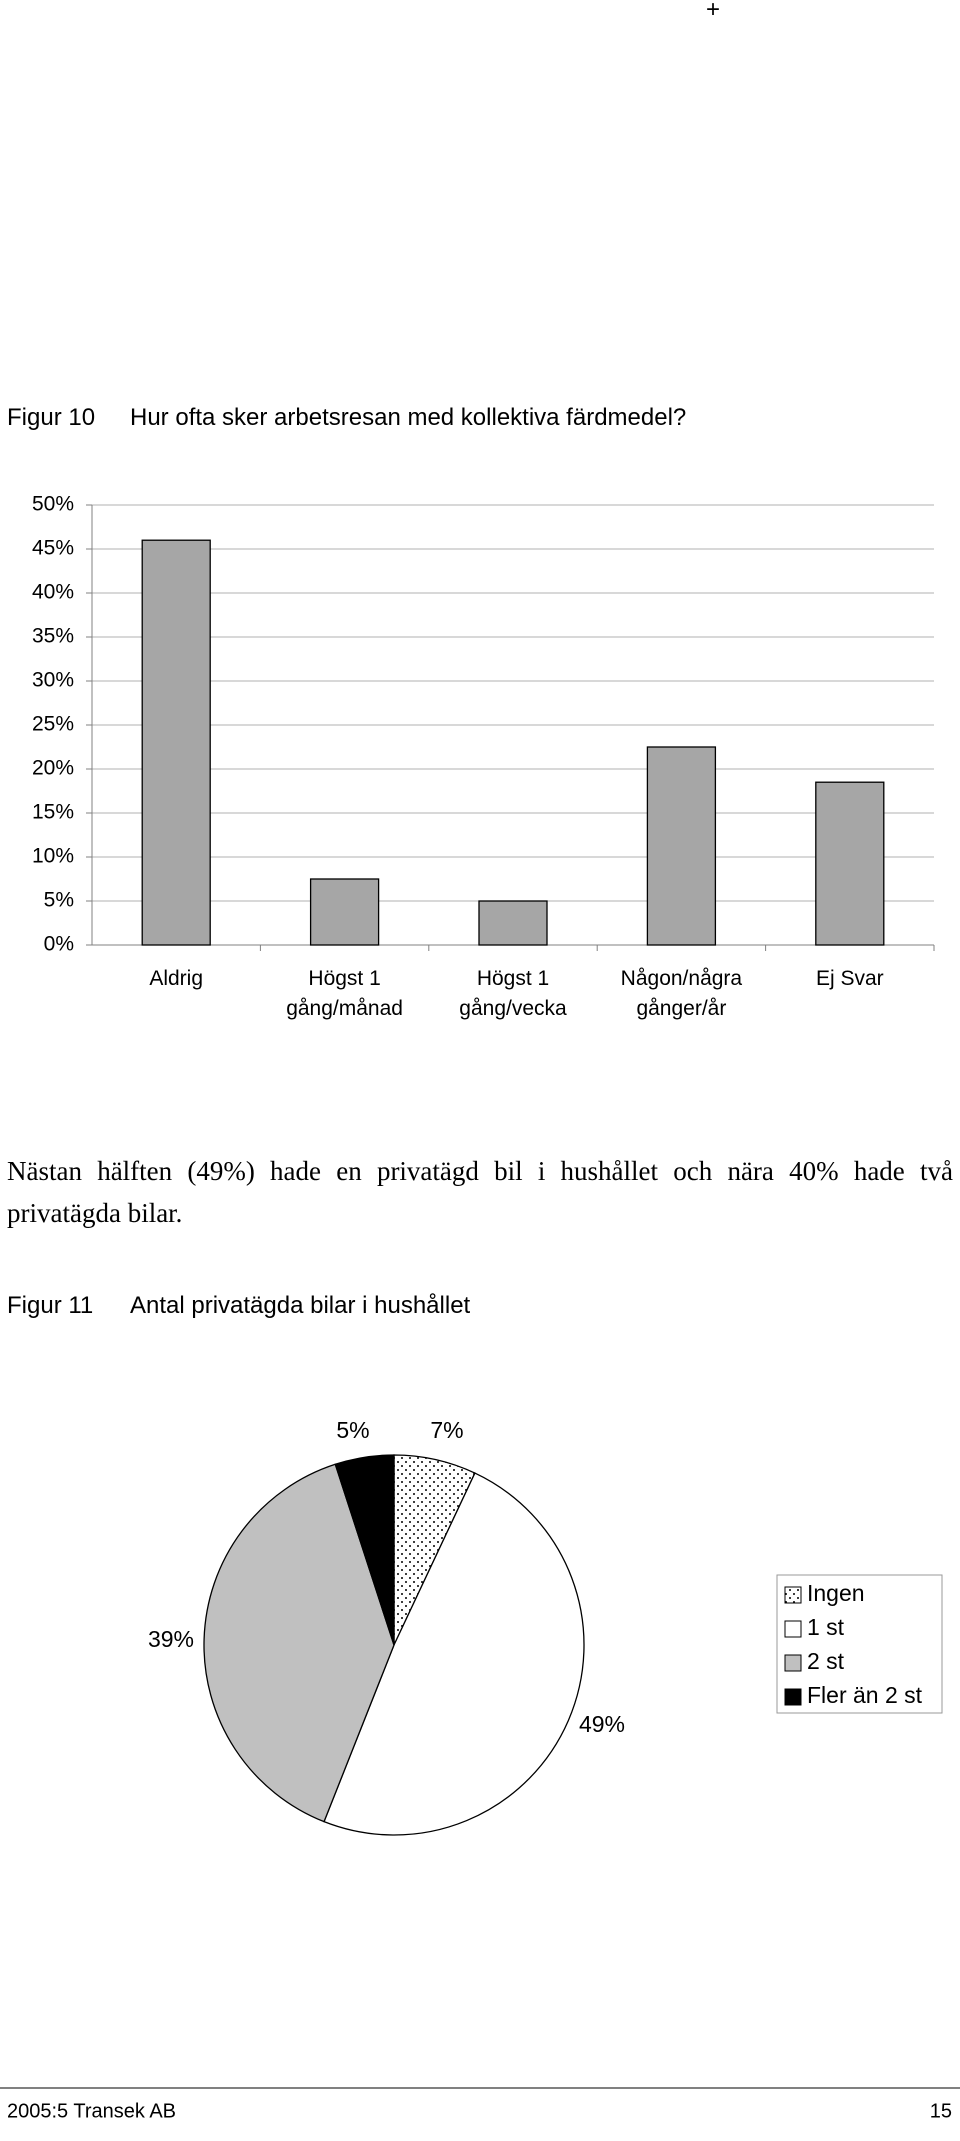  I want to click on x-tick-label: Någon/några gånger/år, so click(681, 993).